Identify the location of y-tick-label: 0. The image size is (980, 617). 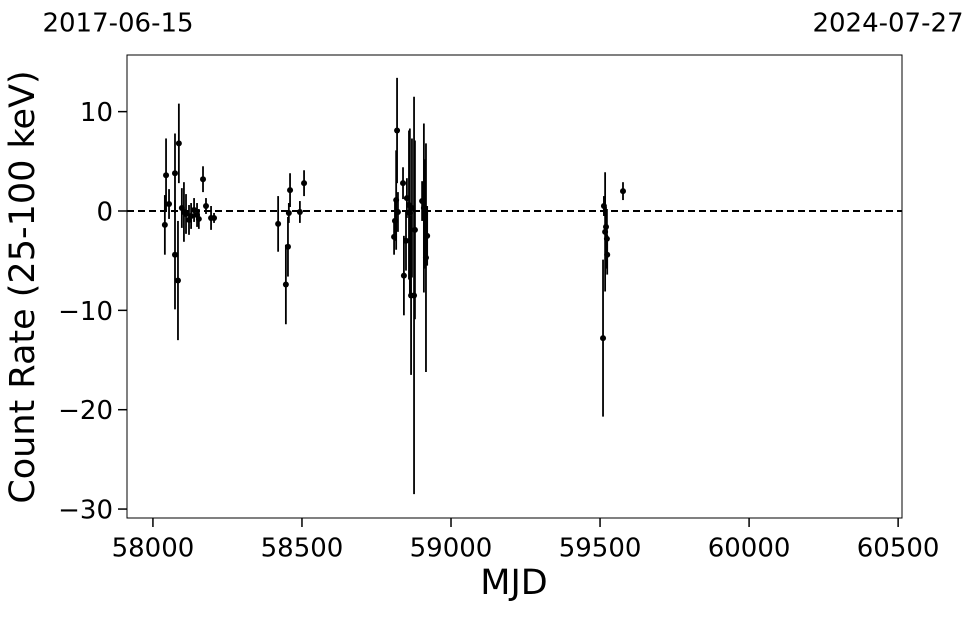
(104, 212).